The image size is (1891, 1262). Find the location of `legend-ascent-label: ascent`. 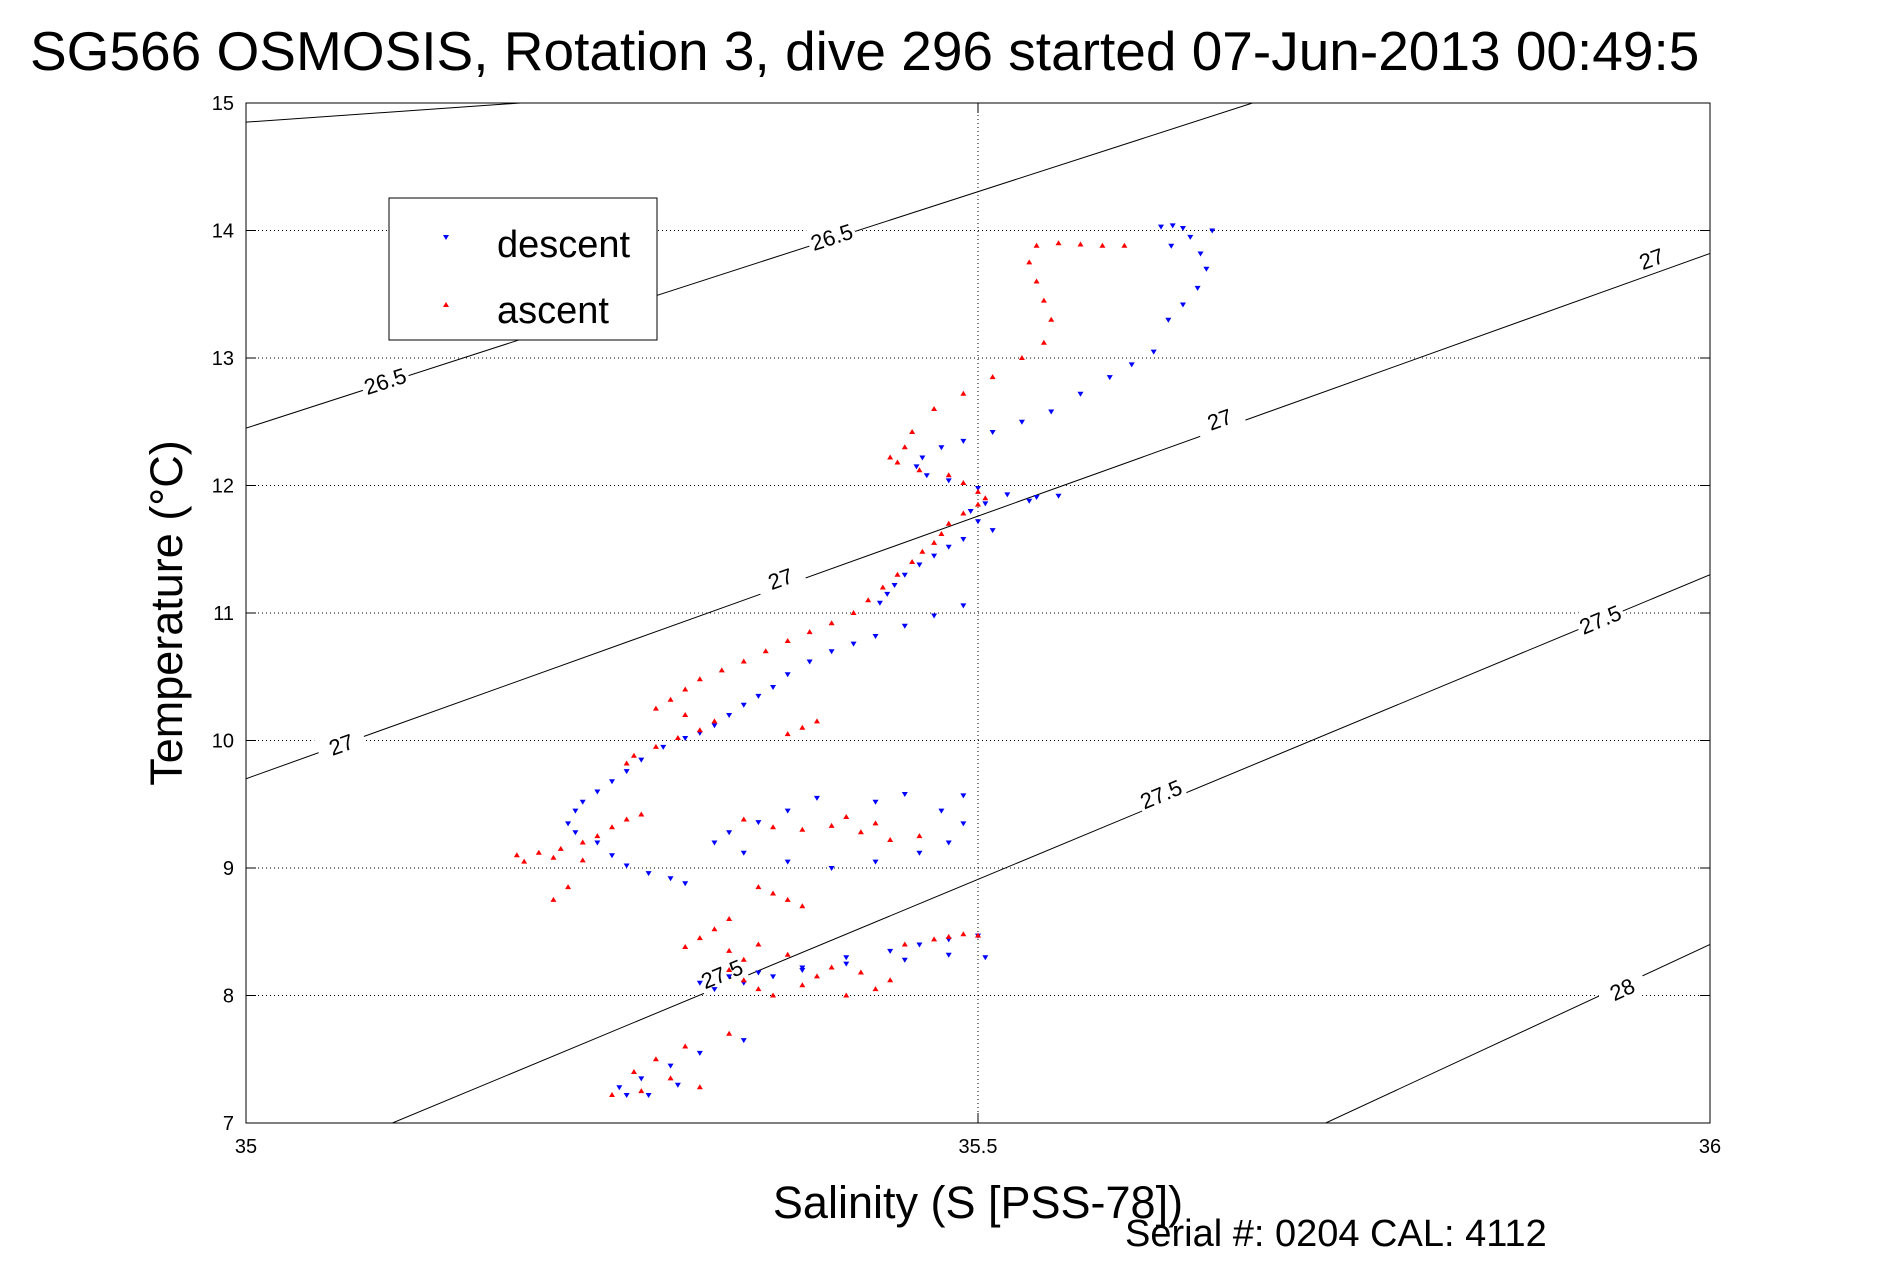

legend-ascent-label: ascent is located at coordinates (553, 311).